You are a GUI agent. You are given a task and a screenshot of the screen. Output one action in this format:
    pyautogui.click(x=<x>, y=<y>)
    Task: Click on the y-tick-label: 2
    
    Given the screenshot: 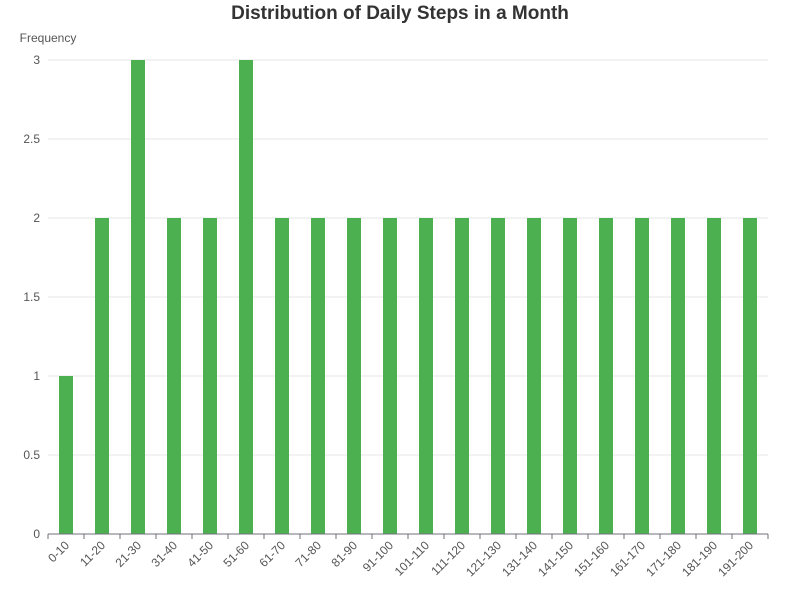 What is the action you would take?
    pyautogui.click(x=36, y=218)
    